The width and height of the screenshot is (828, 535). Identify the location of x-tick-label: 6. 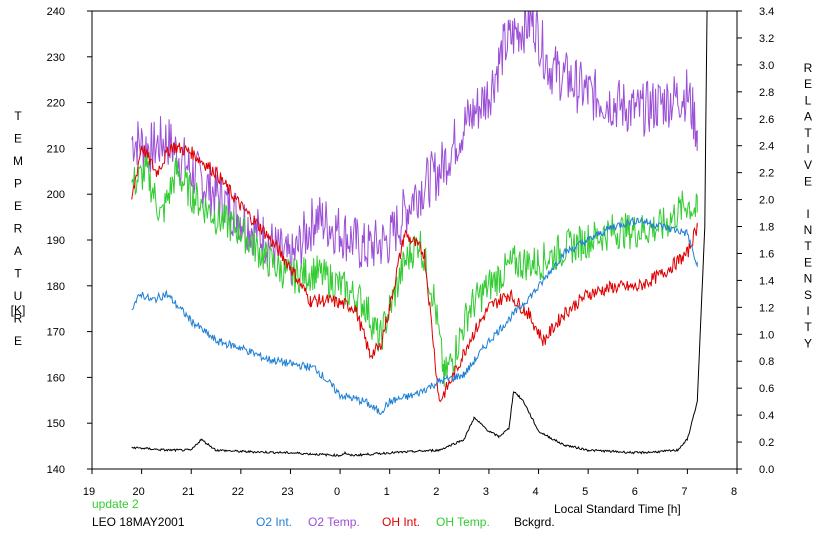
(635, 492).